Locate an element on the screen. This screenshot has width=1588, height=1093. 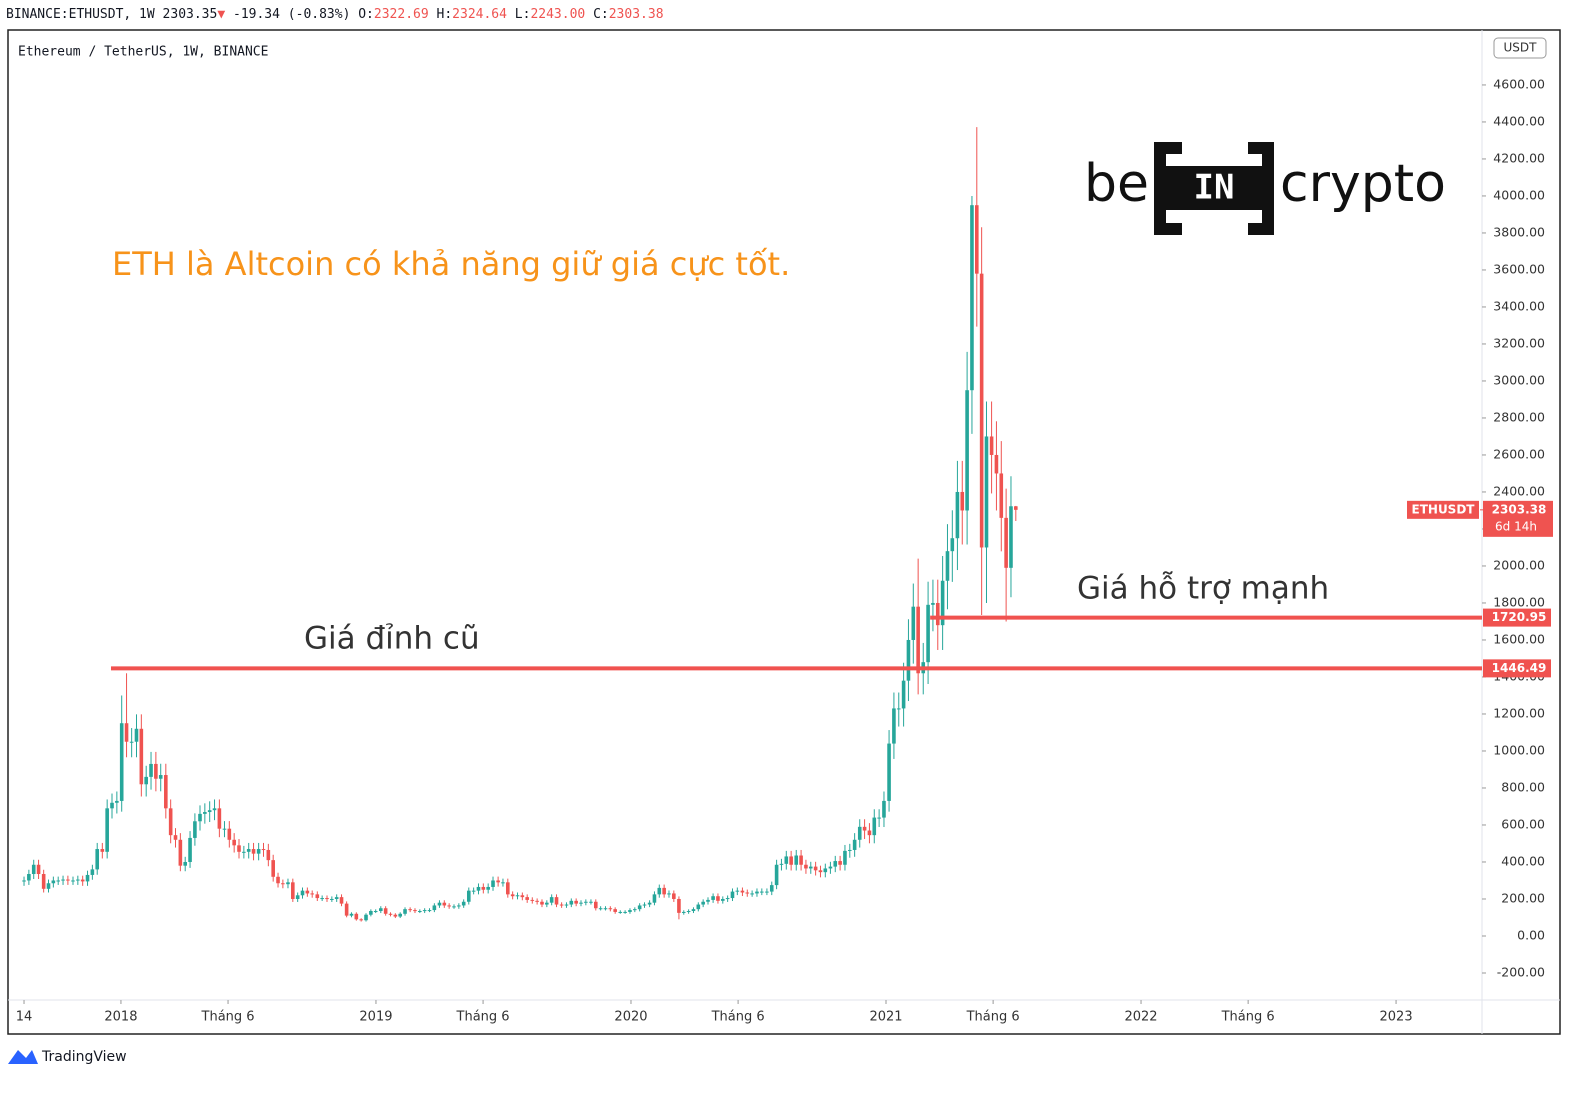
price-label: 1720.95 is located at coordinates (1519, 617).